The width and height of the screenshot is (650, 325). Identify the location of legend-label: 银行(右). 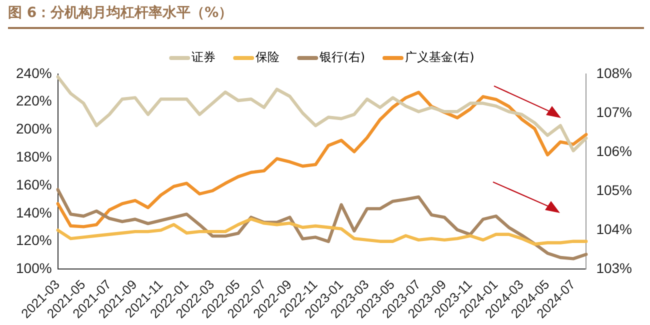
(342, 57).